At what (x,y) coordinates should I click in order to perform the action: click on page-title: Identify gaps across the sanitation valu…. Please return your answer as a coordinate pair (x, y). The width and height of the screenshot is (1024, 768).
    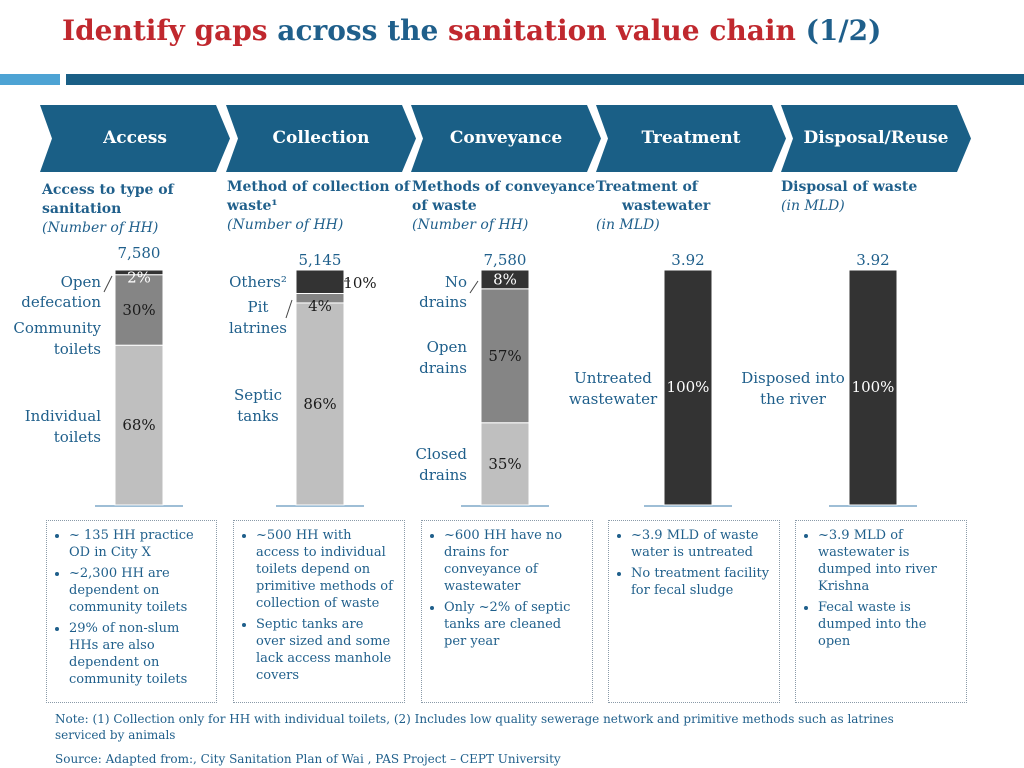
    Looking at the image, I should click on (471, 30).